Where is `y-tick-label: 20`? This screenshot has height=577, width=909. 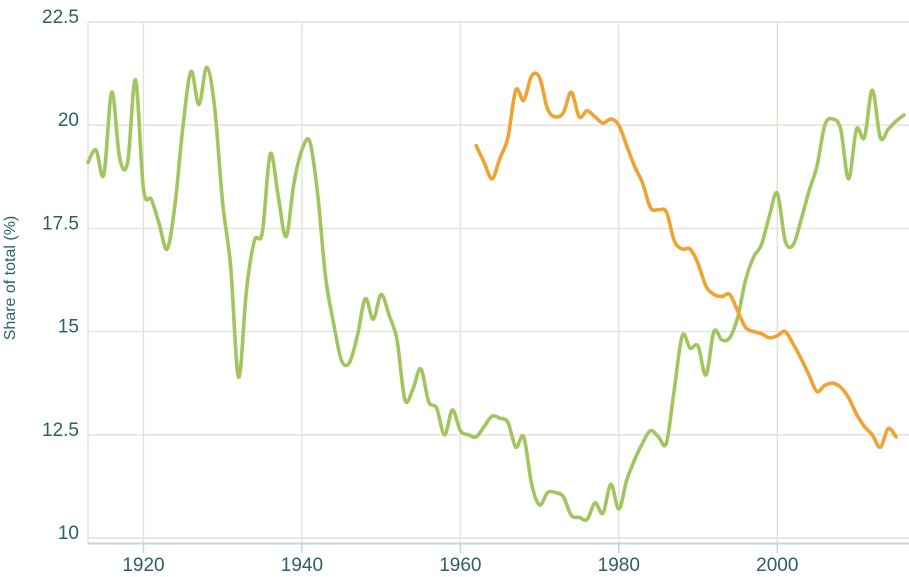 y-tick-label: 20 is located at coordinates (68, 120).